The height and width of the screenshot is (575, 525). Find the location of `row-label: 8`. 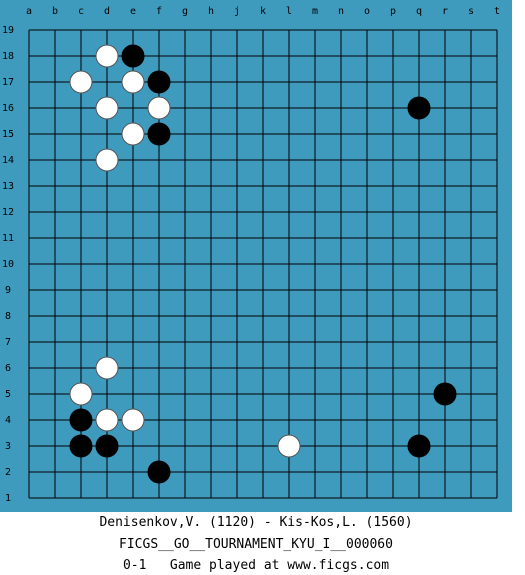

row-label: 8 is located at coordinates (8, 316).